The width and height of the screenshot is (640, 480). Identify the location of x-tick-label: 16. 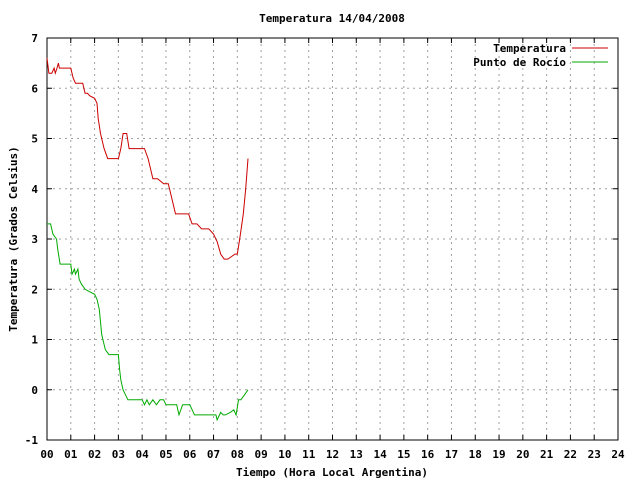
(428, 454).